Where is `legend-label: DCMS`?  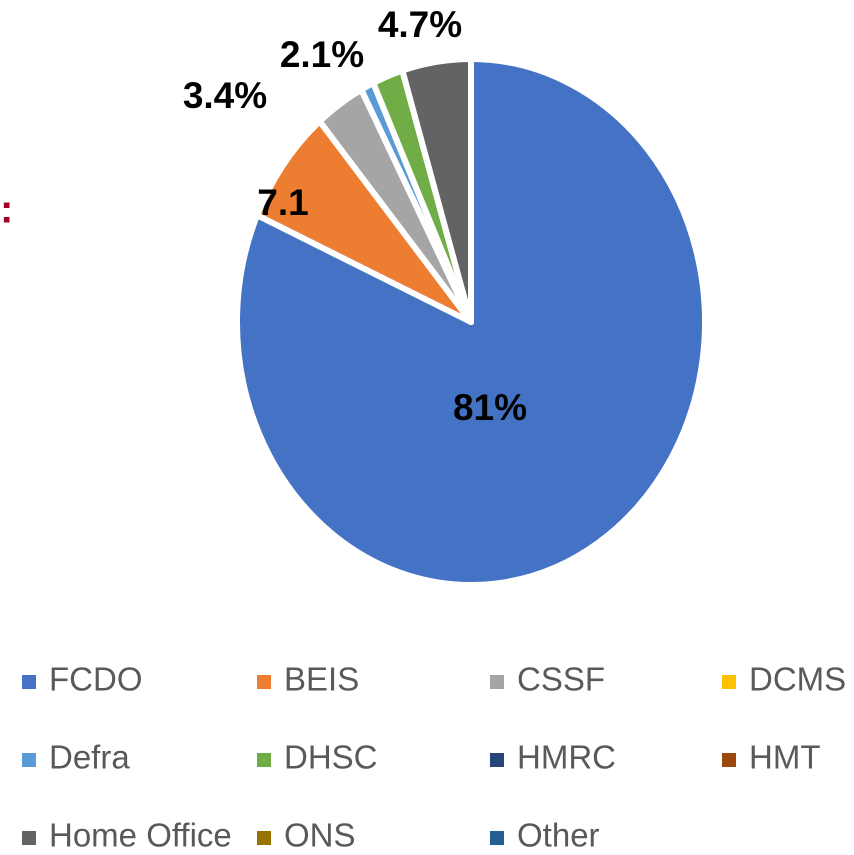 legend-label: DCMS is located at coordinates (797, 679).